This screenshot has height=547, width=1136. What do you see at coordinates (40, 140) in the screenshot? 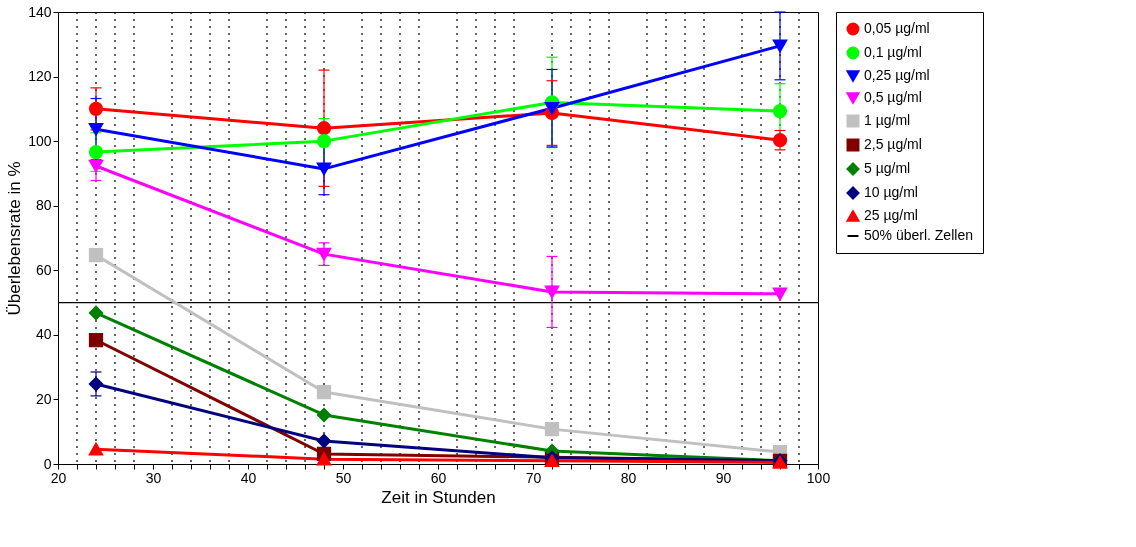
I see `y-tick-label: 100` at bounding box center [40, 140].